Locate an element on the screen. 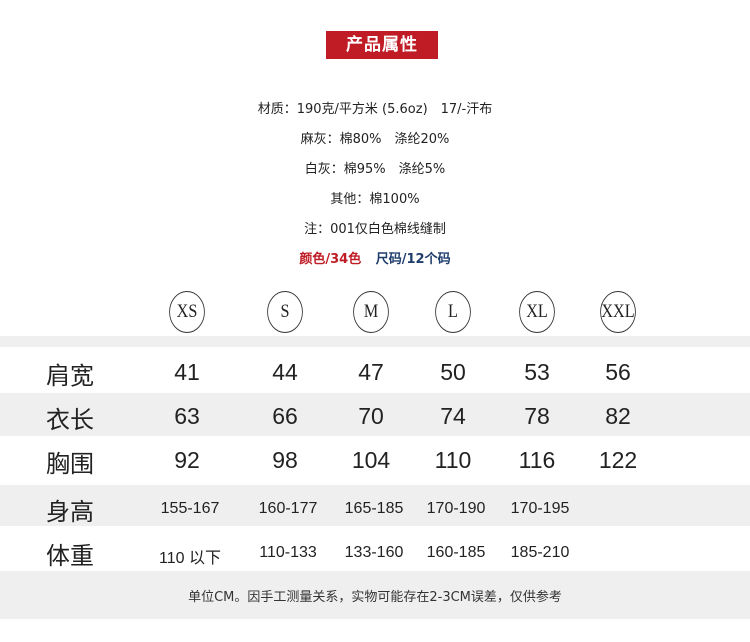 The width and height of the screenshot is (750, 642). section-title: 产品属性 is located at coordinates (382, 45).